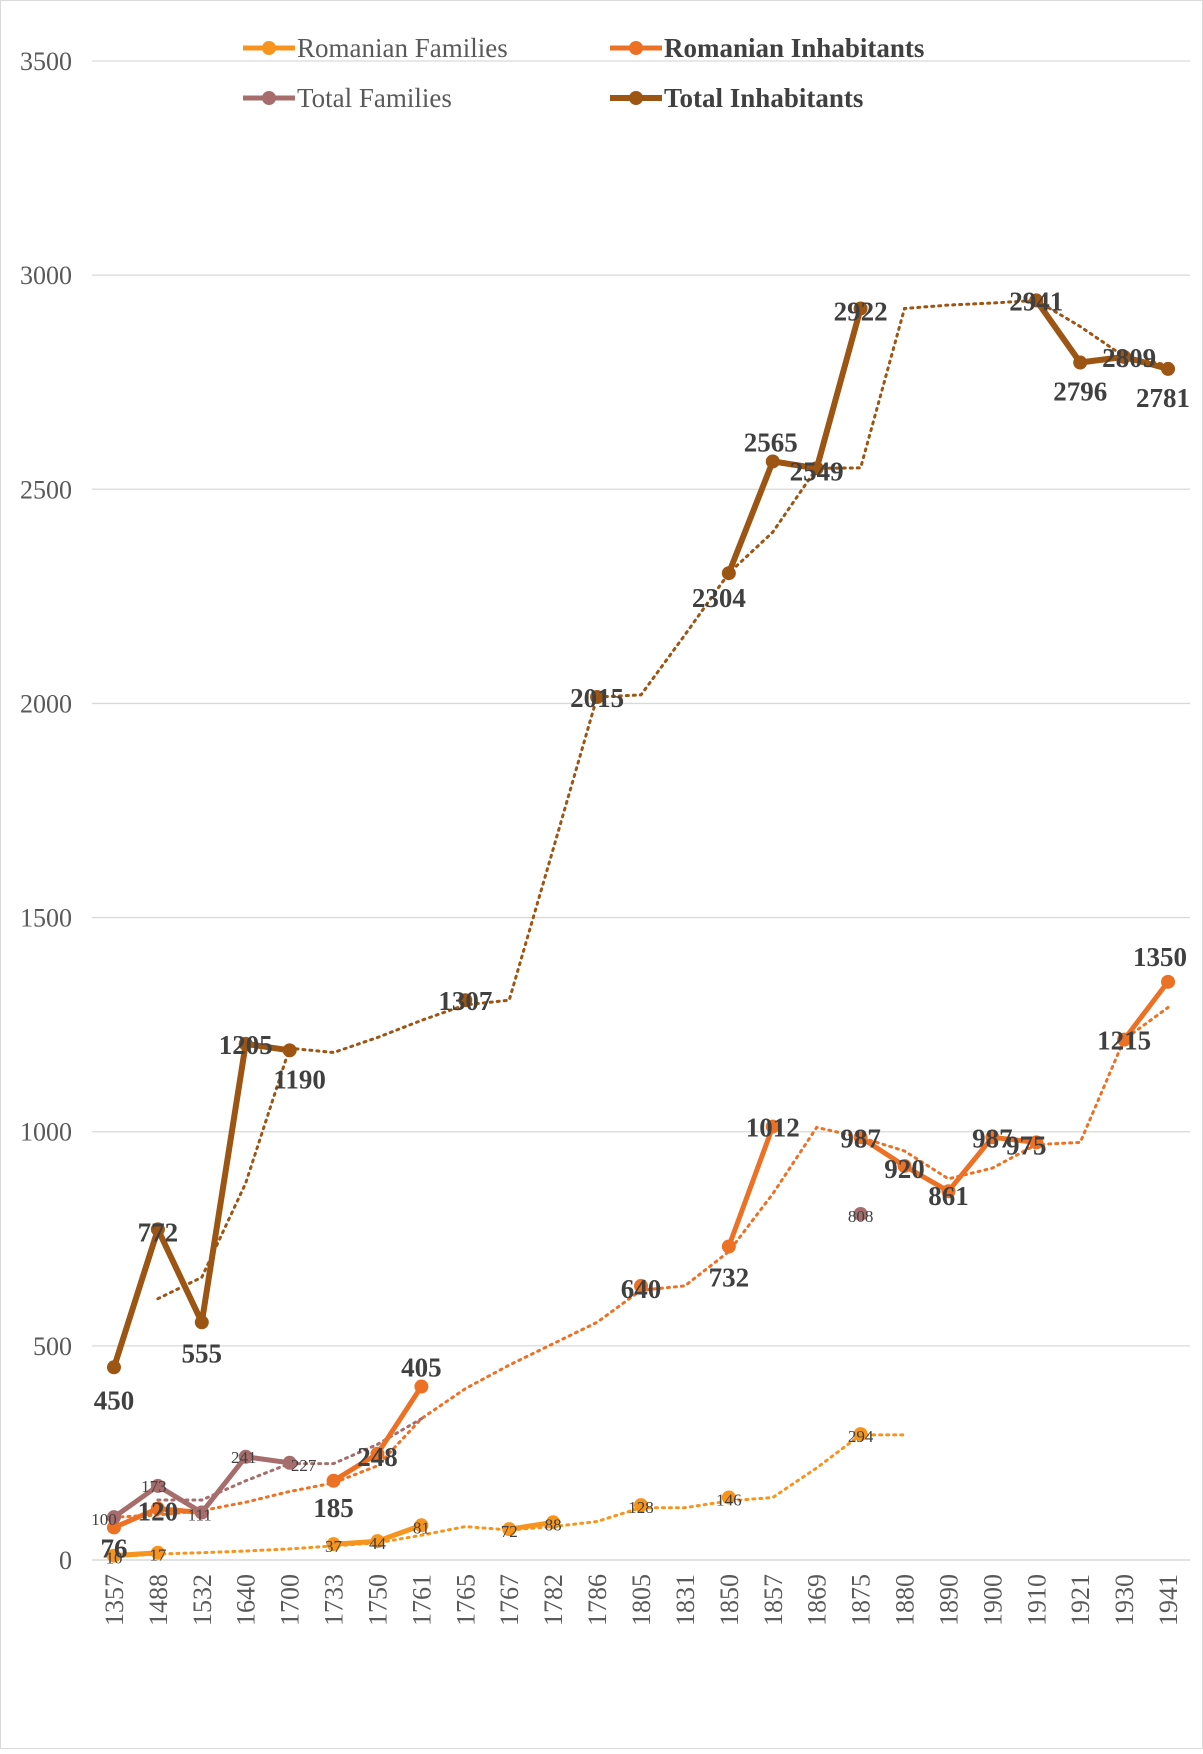  I want to click on y-tick-label: 3500, so click(46, 61).